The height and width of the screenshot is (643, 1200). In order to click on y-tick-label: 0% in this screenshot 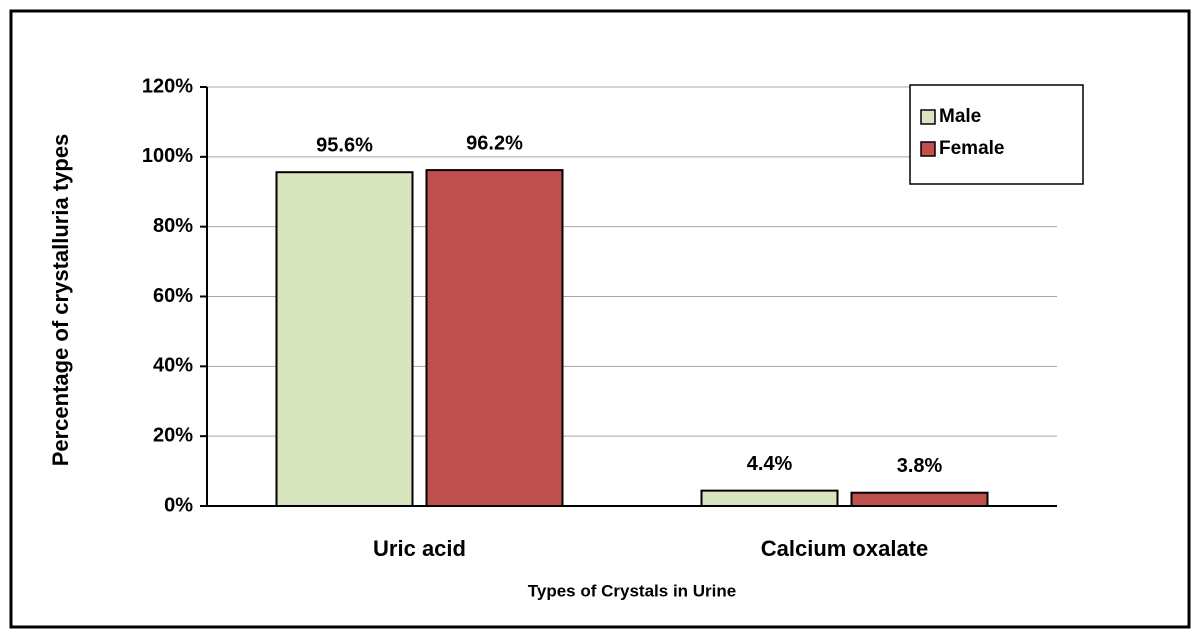, I will do `click(178, 505)`.